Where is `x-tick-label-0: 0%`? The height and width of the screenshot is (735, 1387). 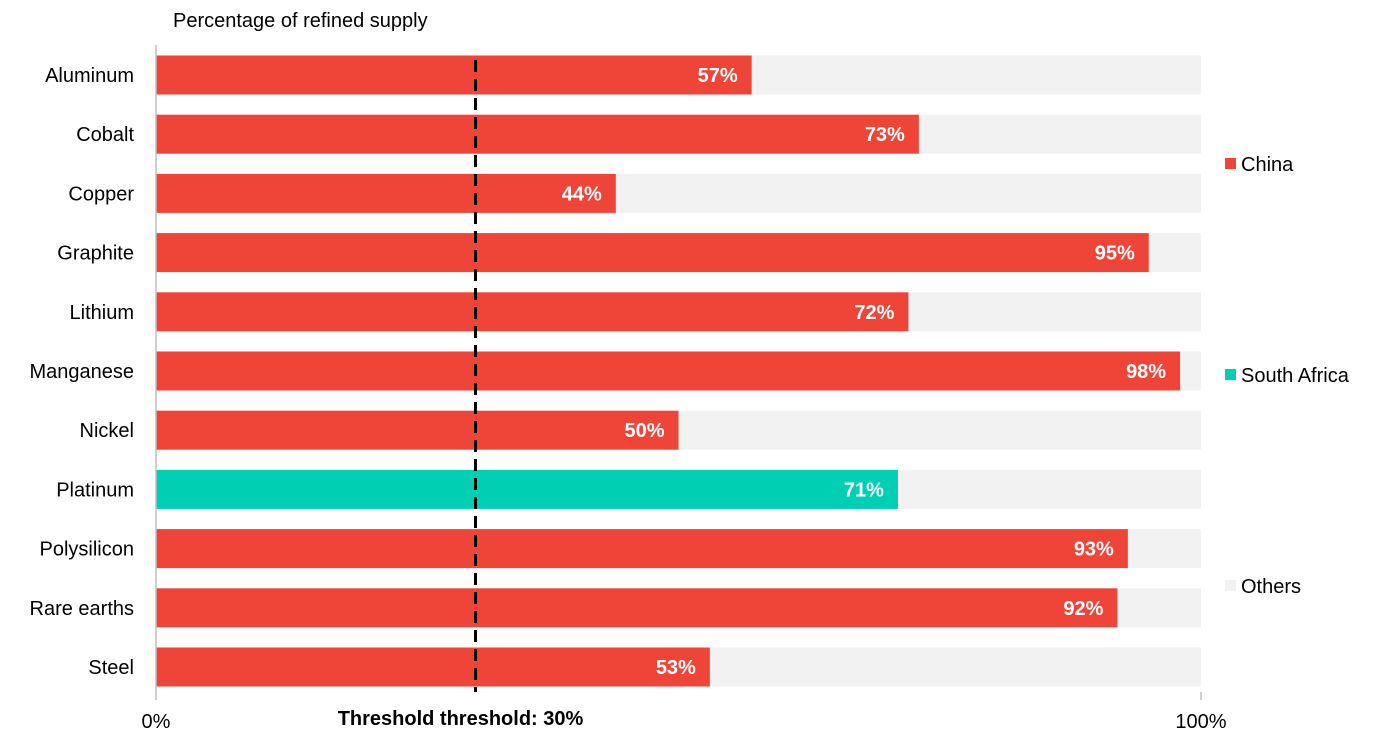 x-tick-label-0: 0% is located at coordinates (156, 722).